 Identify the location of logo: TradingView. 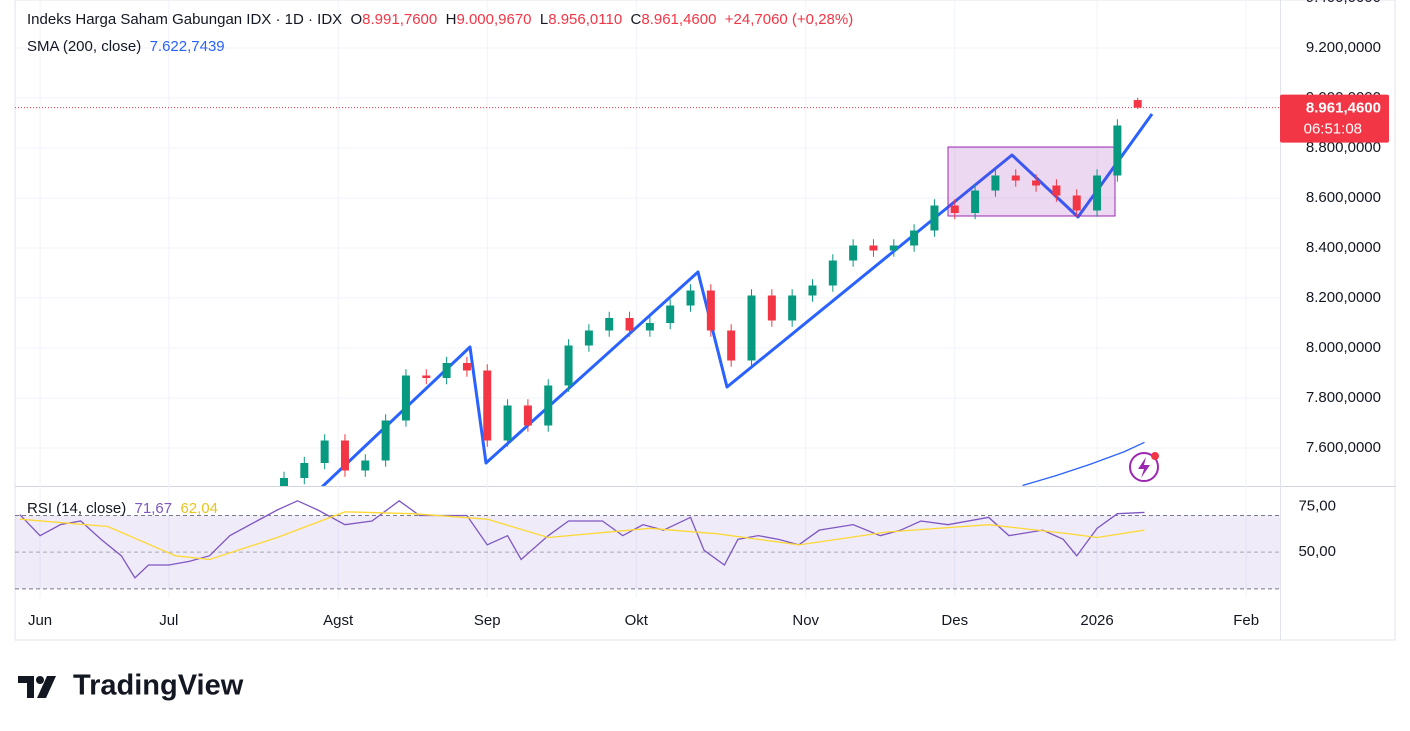
(131, 686).